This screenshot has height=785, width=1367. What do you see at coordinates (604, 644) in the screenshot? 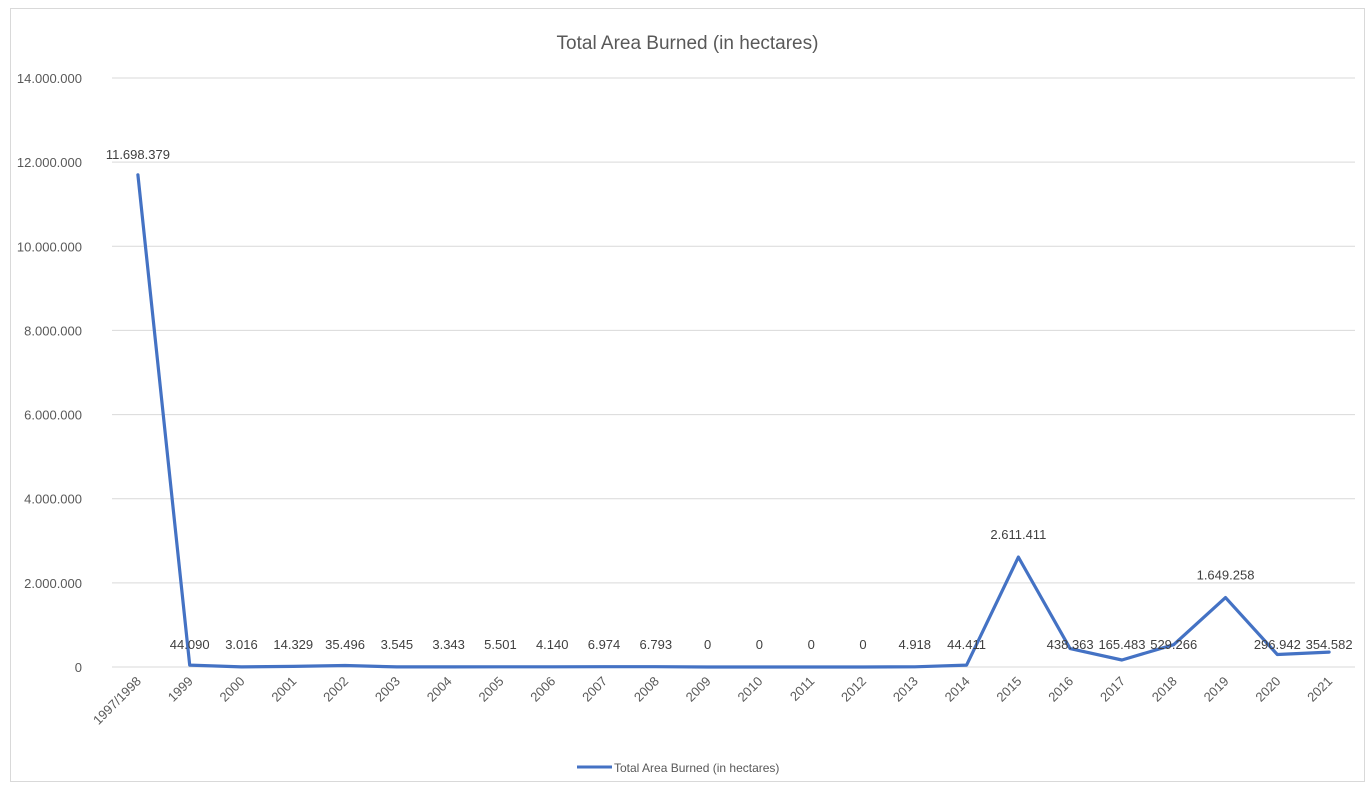
I see `data-label: 6.974` at bounding box center [604, 644].